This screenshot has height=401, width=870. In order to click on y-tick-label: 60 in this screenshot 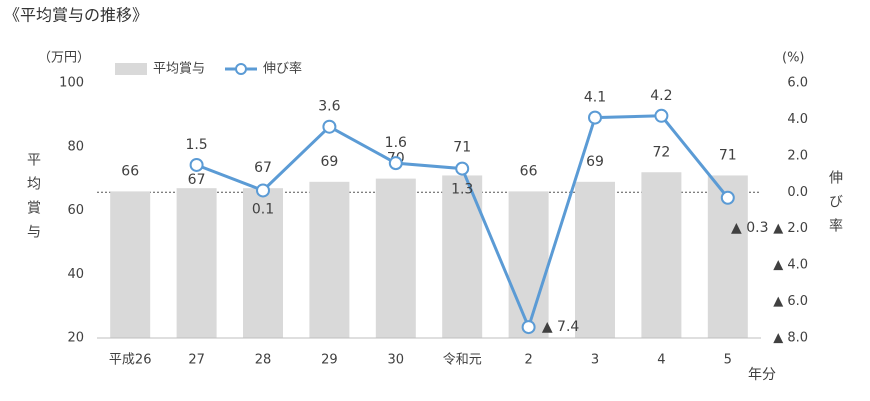, I will do `click(75, 210)`.